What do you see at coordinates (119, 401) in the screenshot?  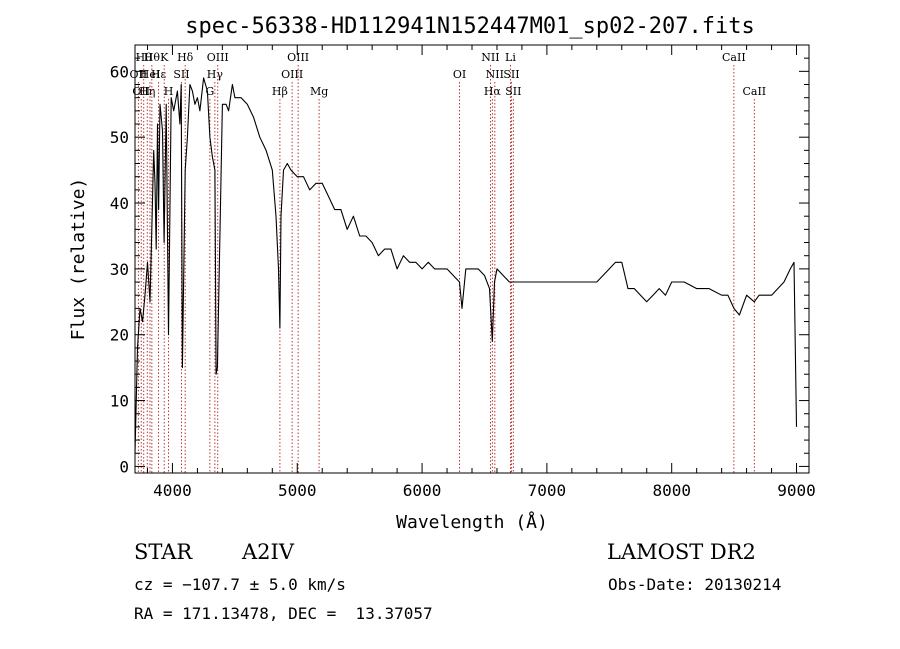 I see `y-tick-label: 10` at bounding box center [119, 401].